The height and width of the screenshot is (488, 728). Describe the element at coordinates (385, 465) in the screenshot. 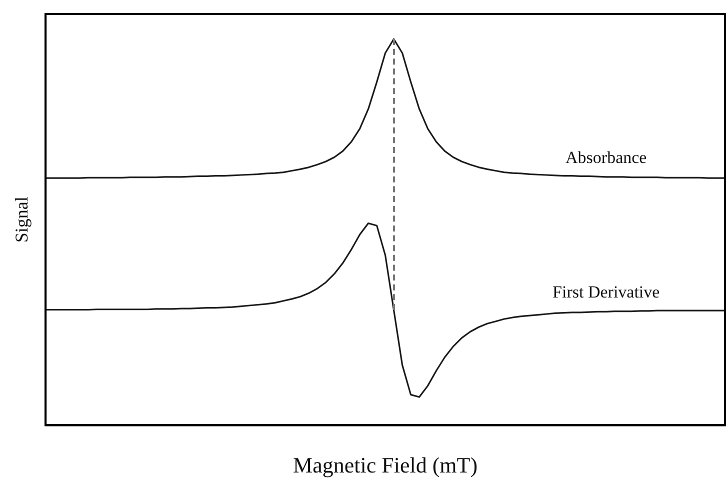

I see `x-axis-title: Magnetic Field (mT)` at that location.